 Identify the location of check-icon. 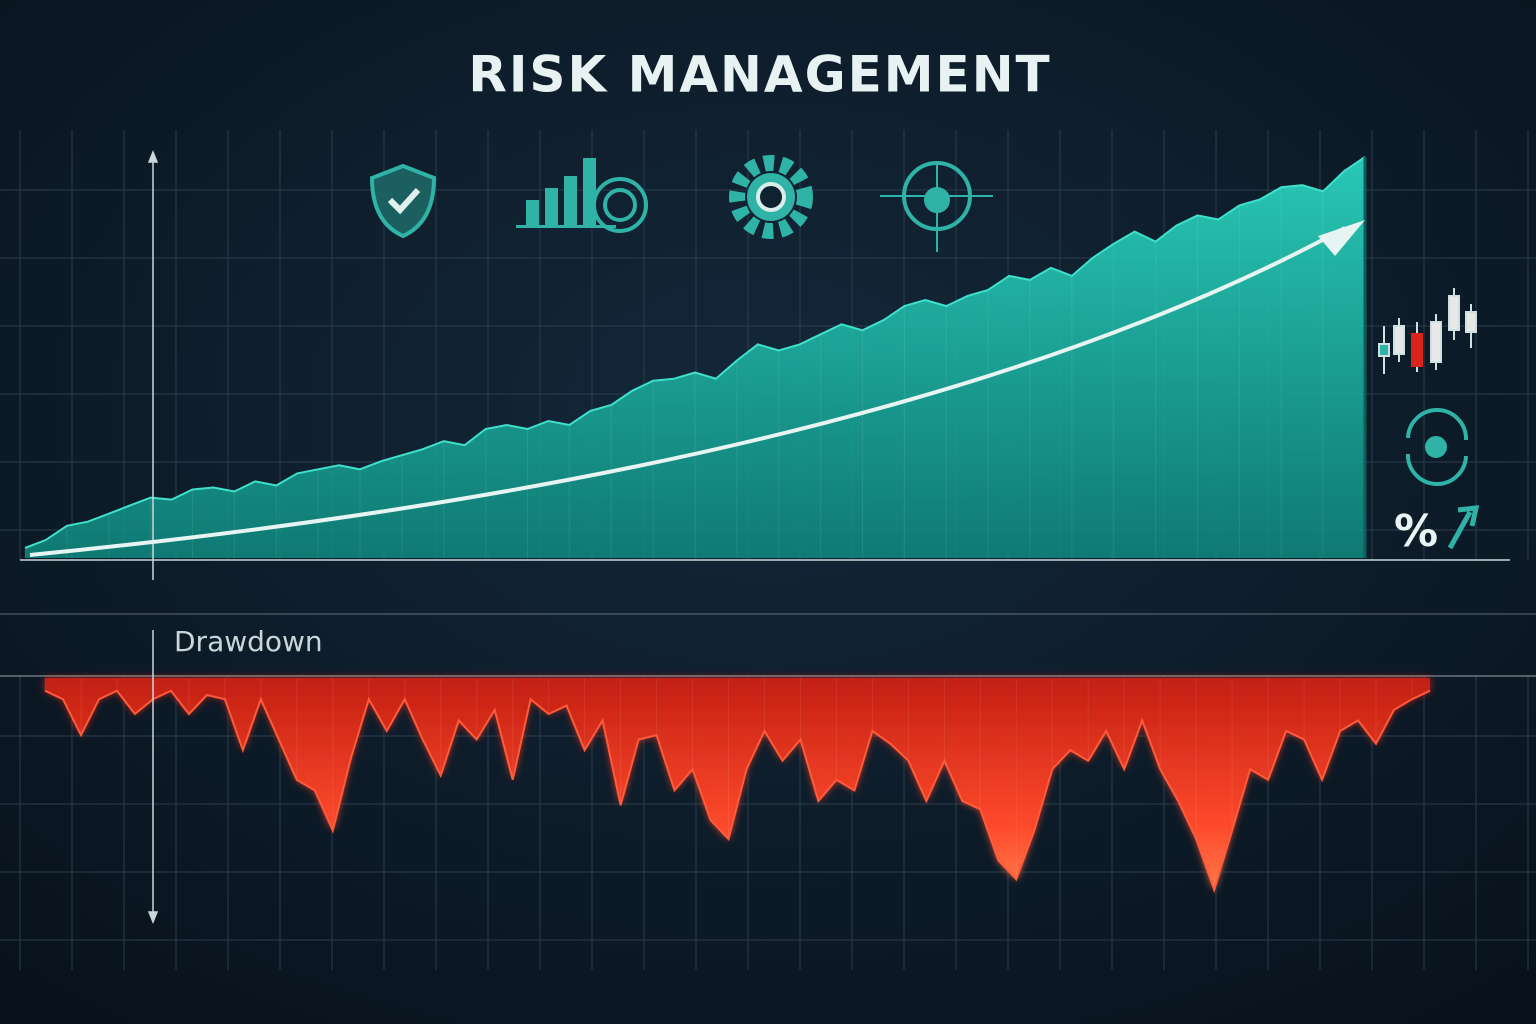
(404, 201).